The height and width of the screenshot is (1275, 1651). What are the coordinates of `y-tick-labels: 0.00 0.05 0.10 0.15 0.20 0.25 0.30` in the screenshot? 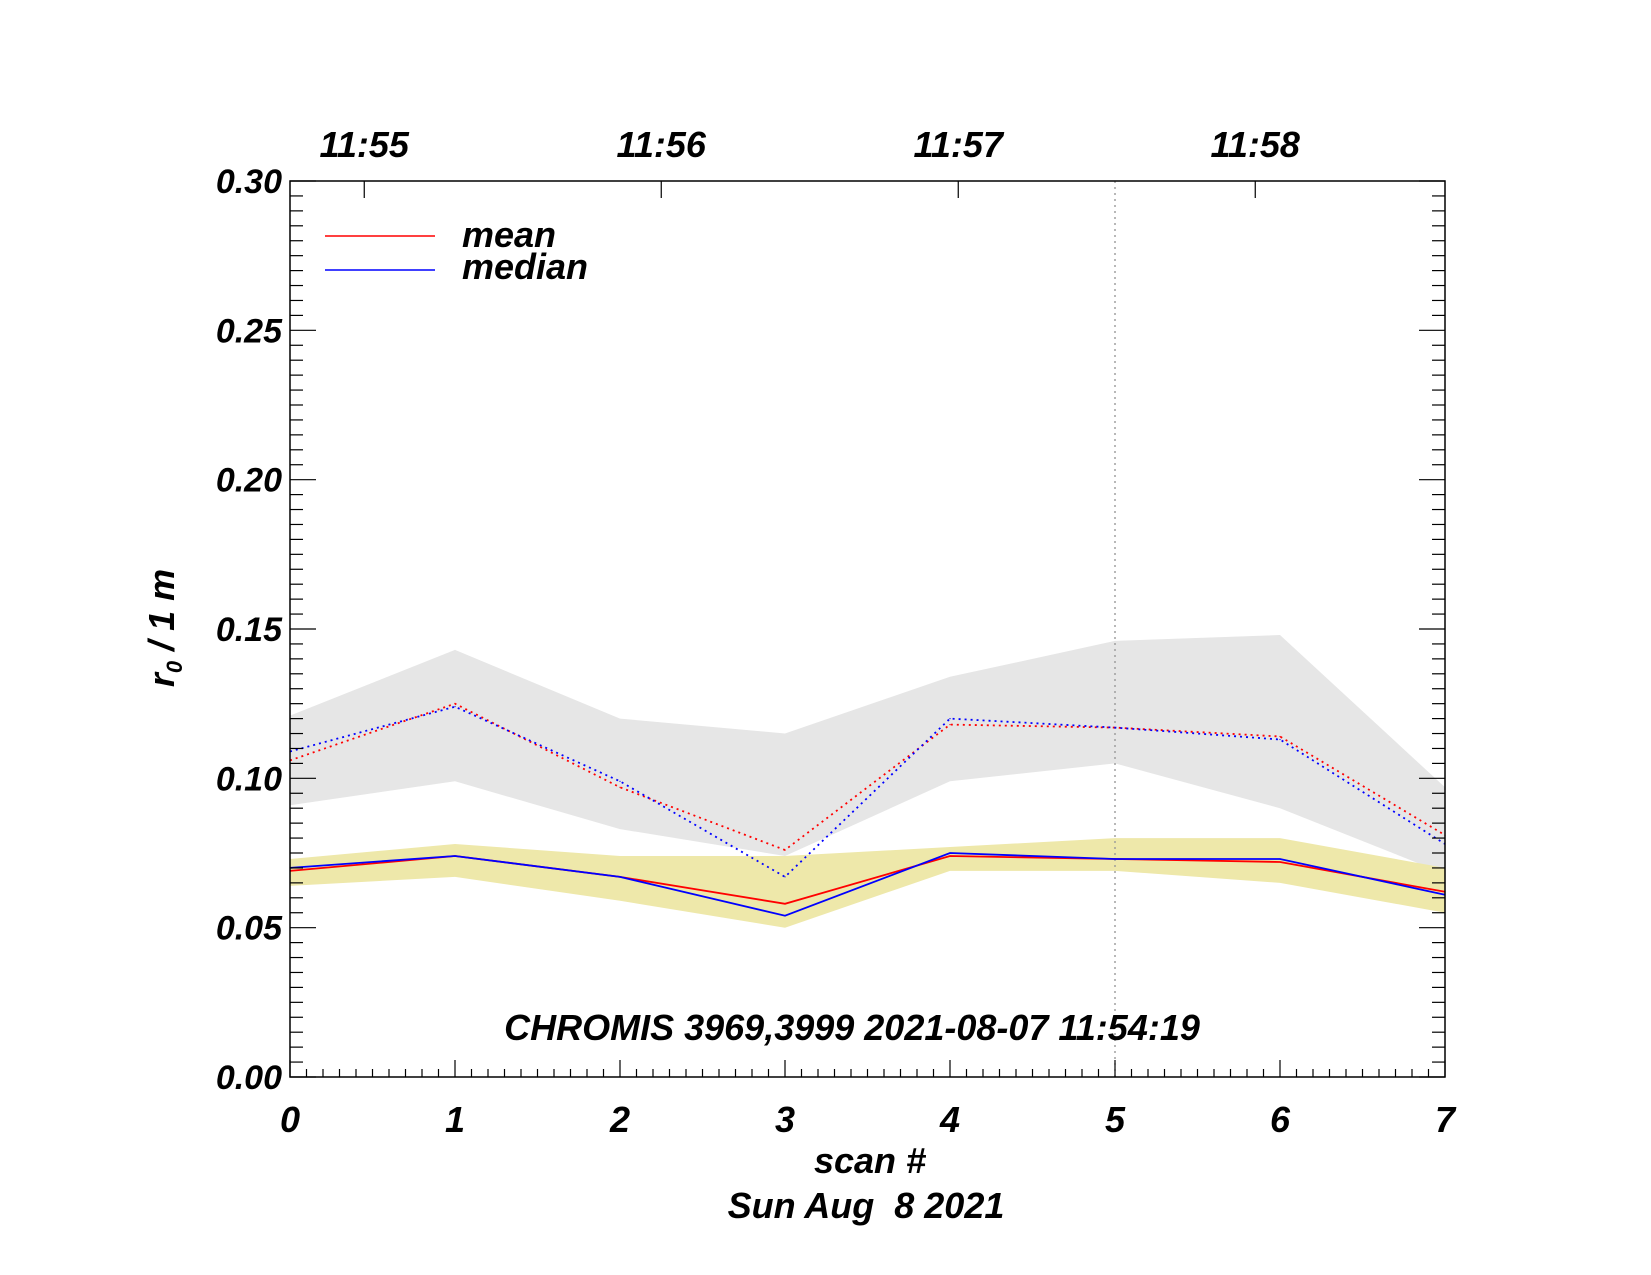 It's located at (249, 630).